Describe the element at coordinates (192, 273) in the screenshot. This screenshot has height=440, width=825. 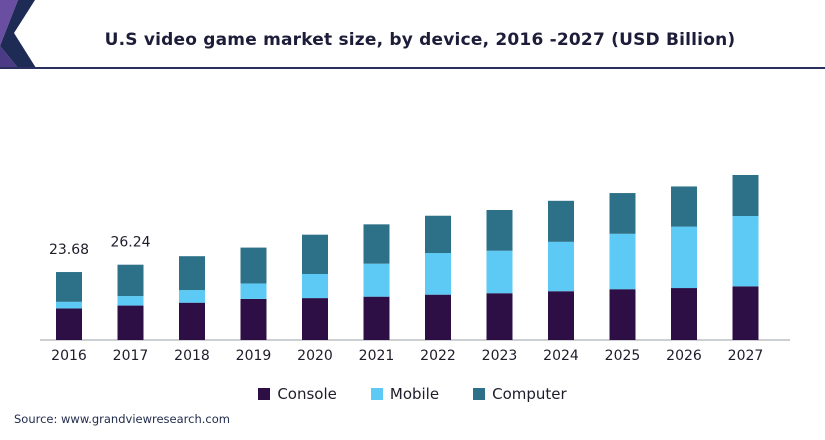
I see `bar-computer-2018` at that location.